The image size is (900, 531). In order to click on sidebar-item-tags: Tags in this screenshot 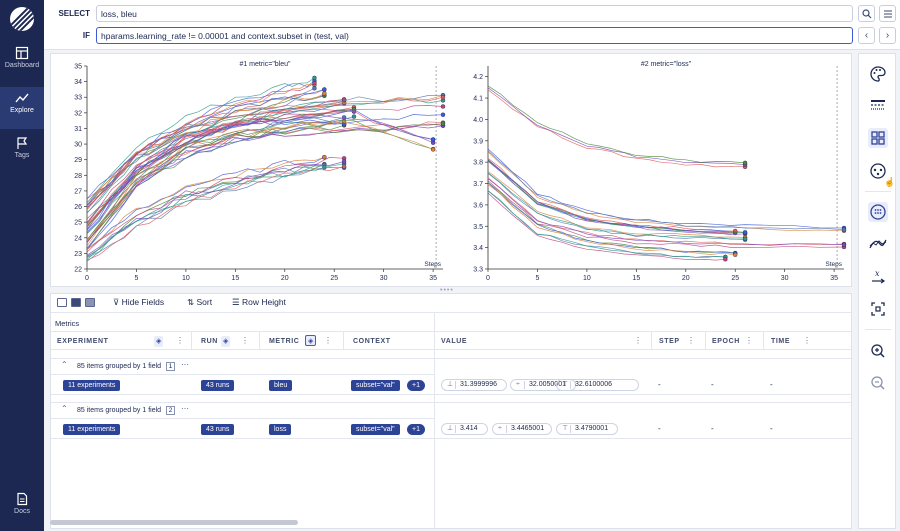, I will do `click(22, 153)`.